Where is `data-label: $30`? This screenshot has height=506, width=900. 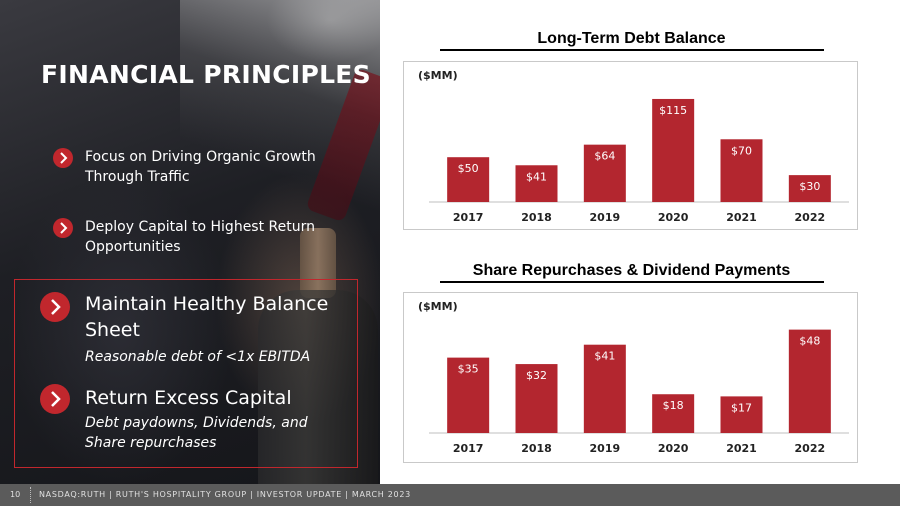 data-label: $30 is located at coordinates (809, 186).